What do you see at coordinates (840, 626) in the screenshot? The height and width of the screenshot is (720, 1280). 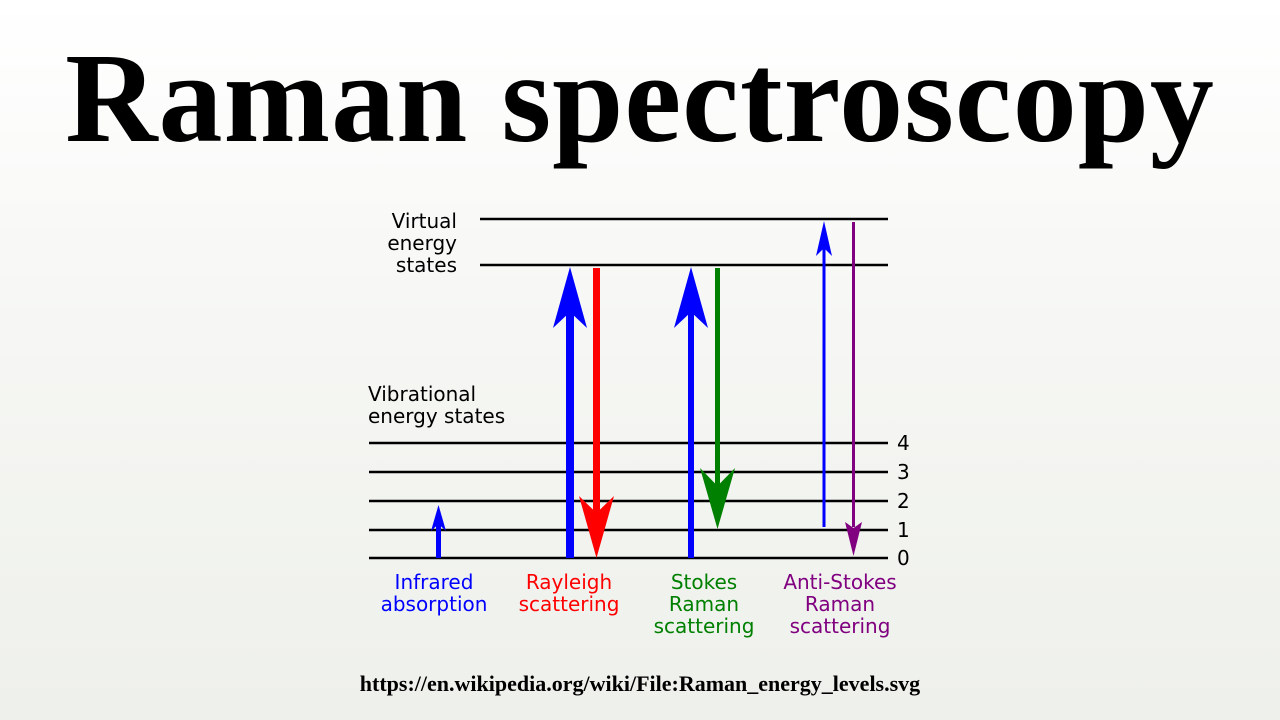 I see `anti-stokes-label-line-3: scattering` at bounding box center [840, 626].